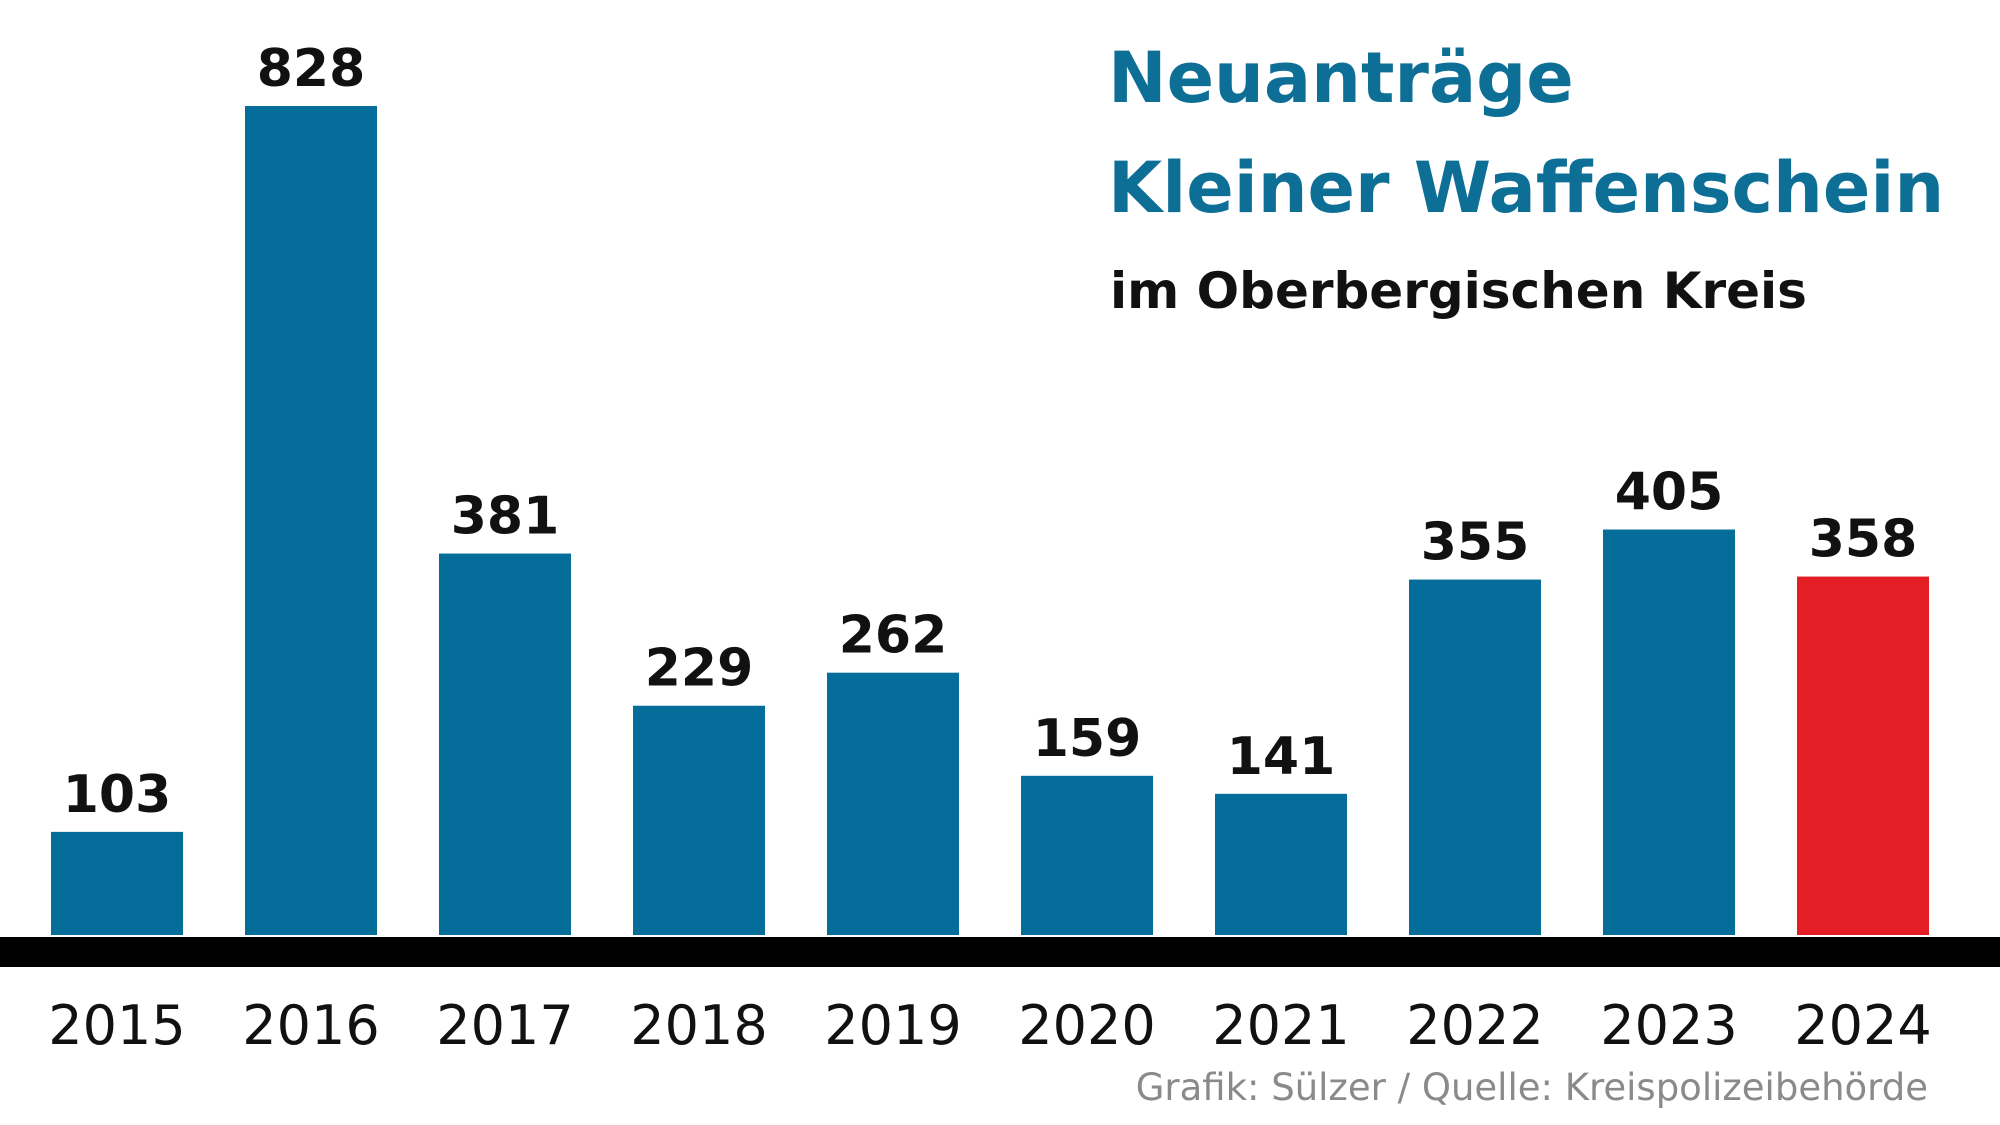  Describe the element at coordinates (1281, 757) in the screenshot. I see `value-label: 141` at that location.